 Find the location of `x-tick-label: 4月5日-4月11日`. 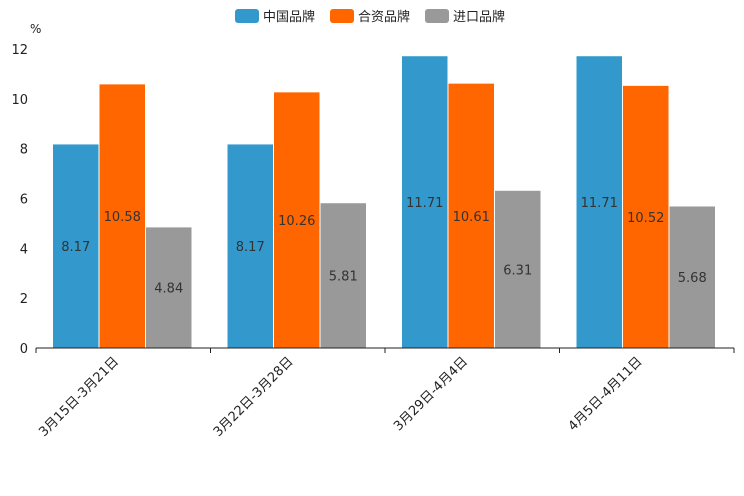

x-tick-label: 4月5日-4月11日 is located at coordinates (606, 394).